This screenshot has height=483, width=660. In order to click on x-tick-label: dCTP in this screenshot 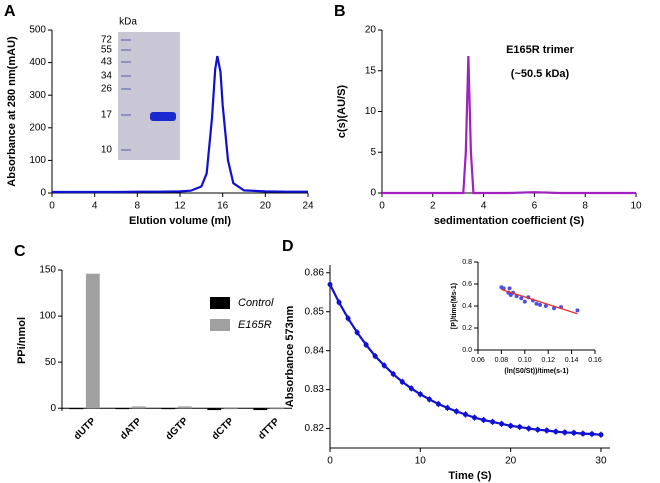, I will do `click(223, 429)`.